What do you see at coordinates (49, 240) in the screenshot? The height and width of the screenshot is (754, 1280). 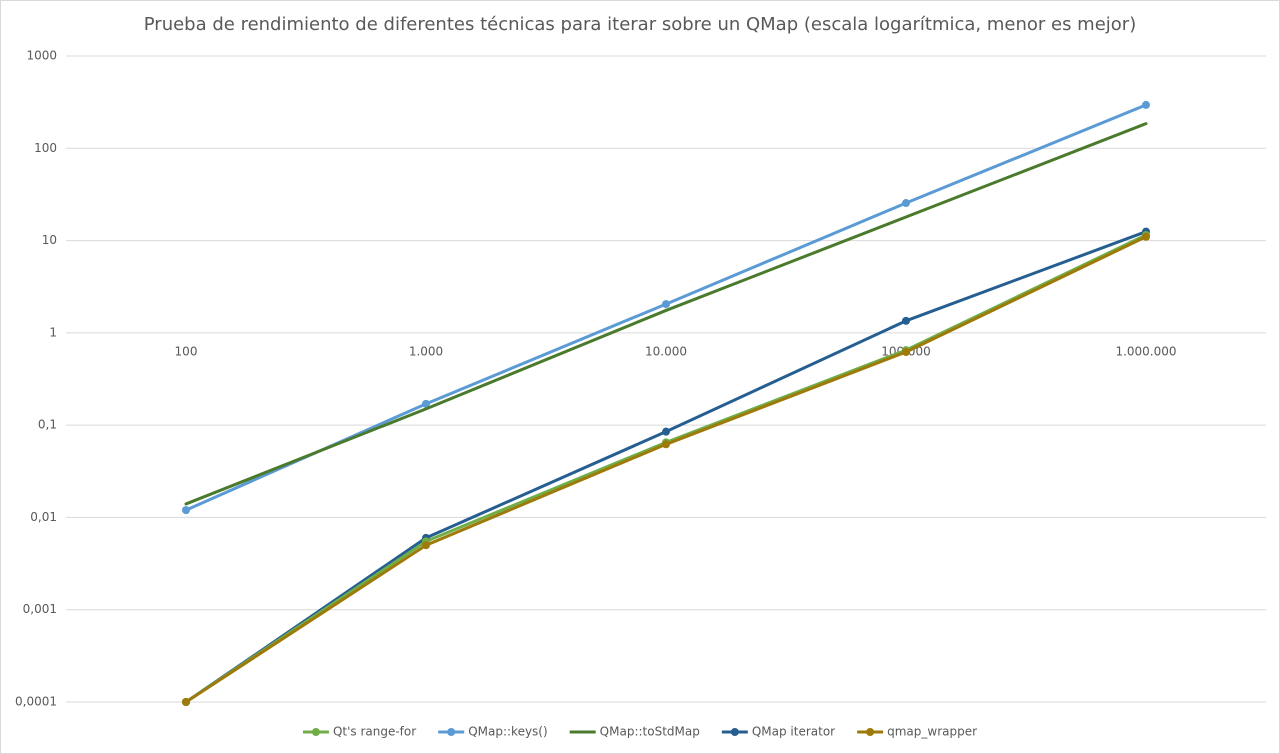 I see `y-tick-label: 10` at bounding box center [49, 240].